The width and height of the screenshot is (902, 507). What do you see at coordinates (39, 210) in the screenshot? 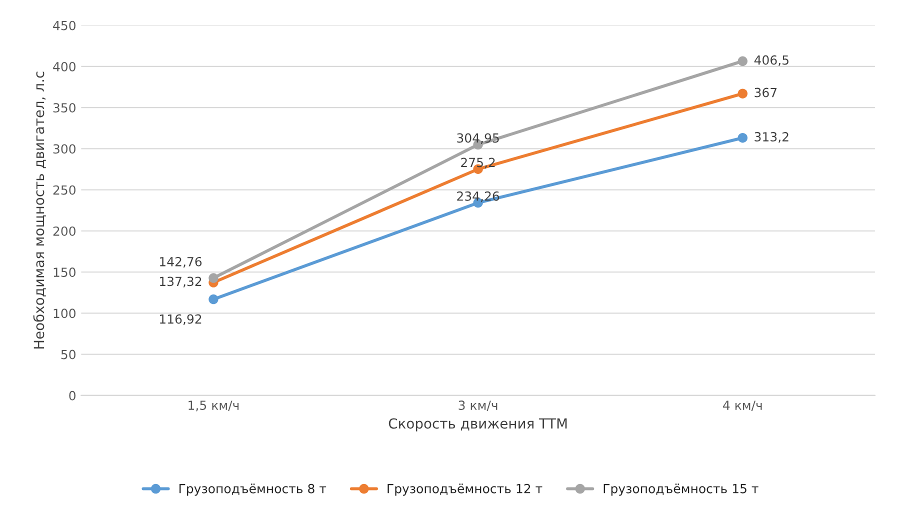
I see `y-axis-title: Необходимая мощность двигател, л.с` at bounding box center [39, 210].